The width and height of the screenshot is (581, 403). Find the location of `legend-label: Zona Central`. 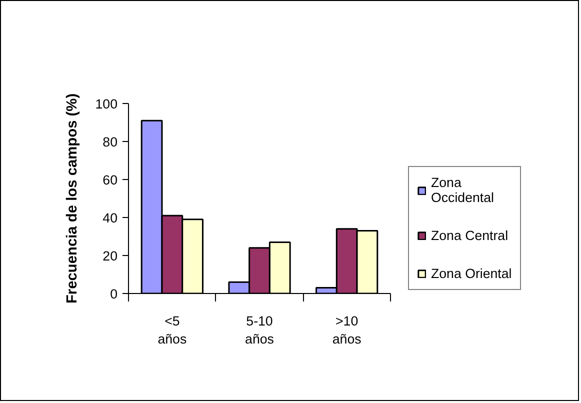

legend-label: Zona Central is located at coordinates (469, 235).